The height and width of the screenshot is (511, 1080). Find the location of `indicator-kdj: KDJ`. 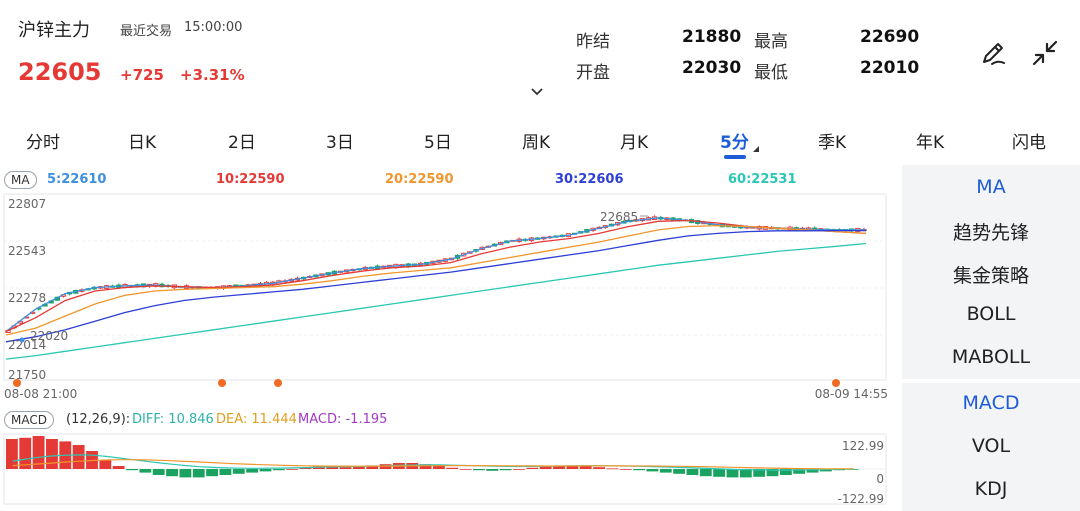

indicator-kdj: KDJ is located at coordinates (991, 489).